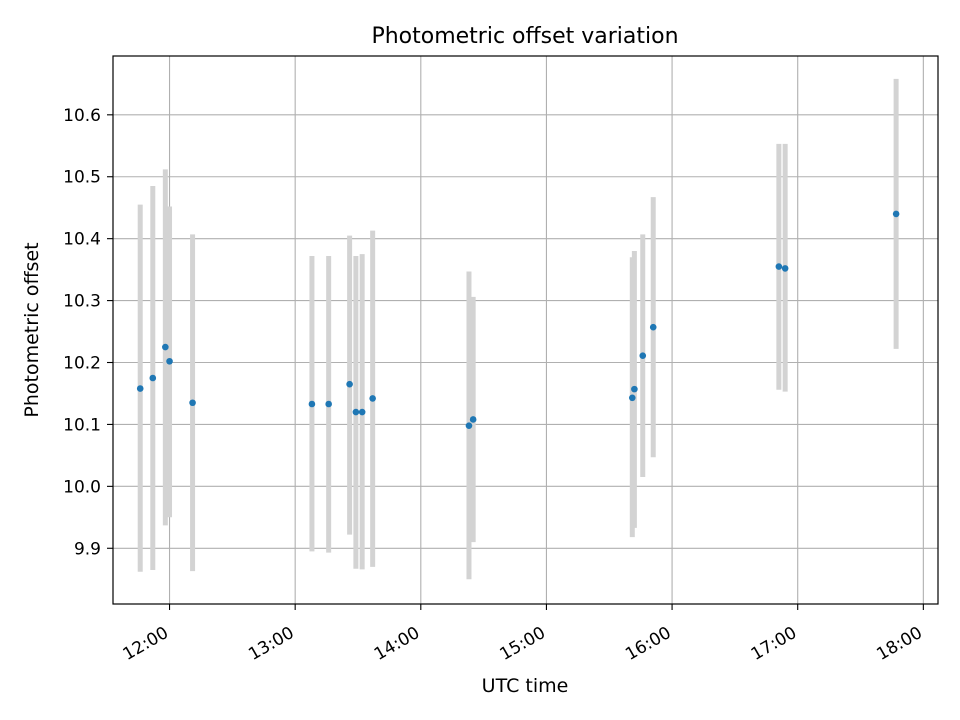 Image resolution: width=960 pixels, height=720 pixels. Describe the element at coordinates (88, 332) in the screenshot. I see `y-axis-ticks: 9.9 10.0 10.1 10.2 10.3 10.4 10.5 10.6` at that location.